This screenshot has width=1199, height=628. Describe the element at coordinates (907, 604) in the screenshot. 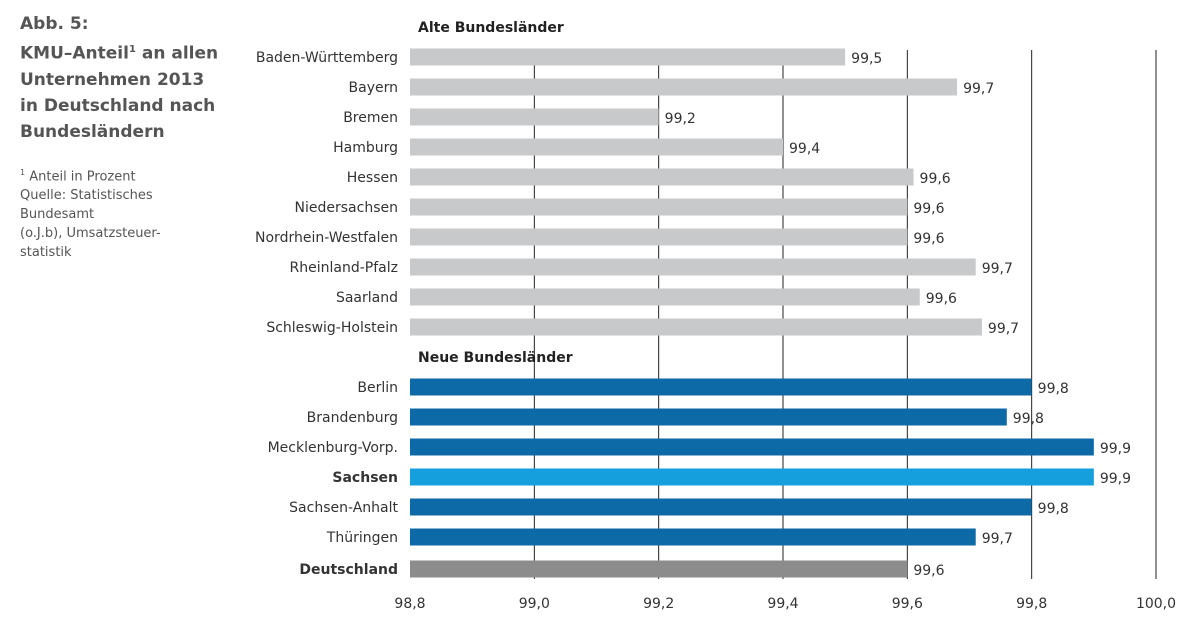

I see `x-tick-label: 99,6` at that location.